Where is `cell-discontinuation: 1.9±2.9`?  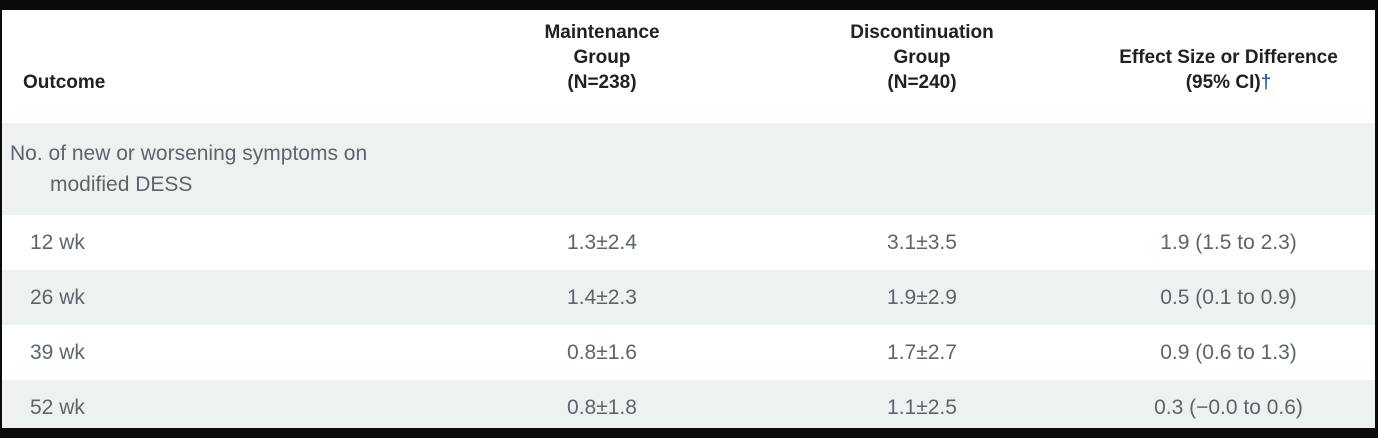
cell-discontinuation: 1.9±2.9 is located at coordinates (922, 297).